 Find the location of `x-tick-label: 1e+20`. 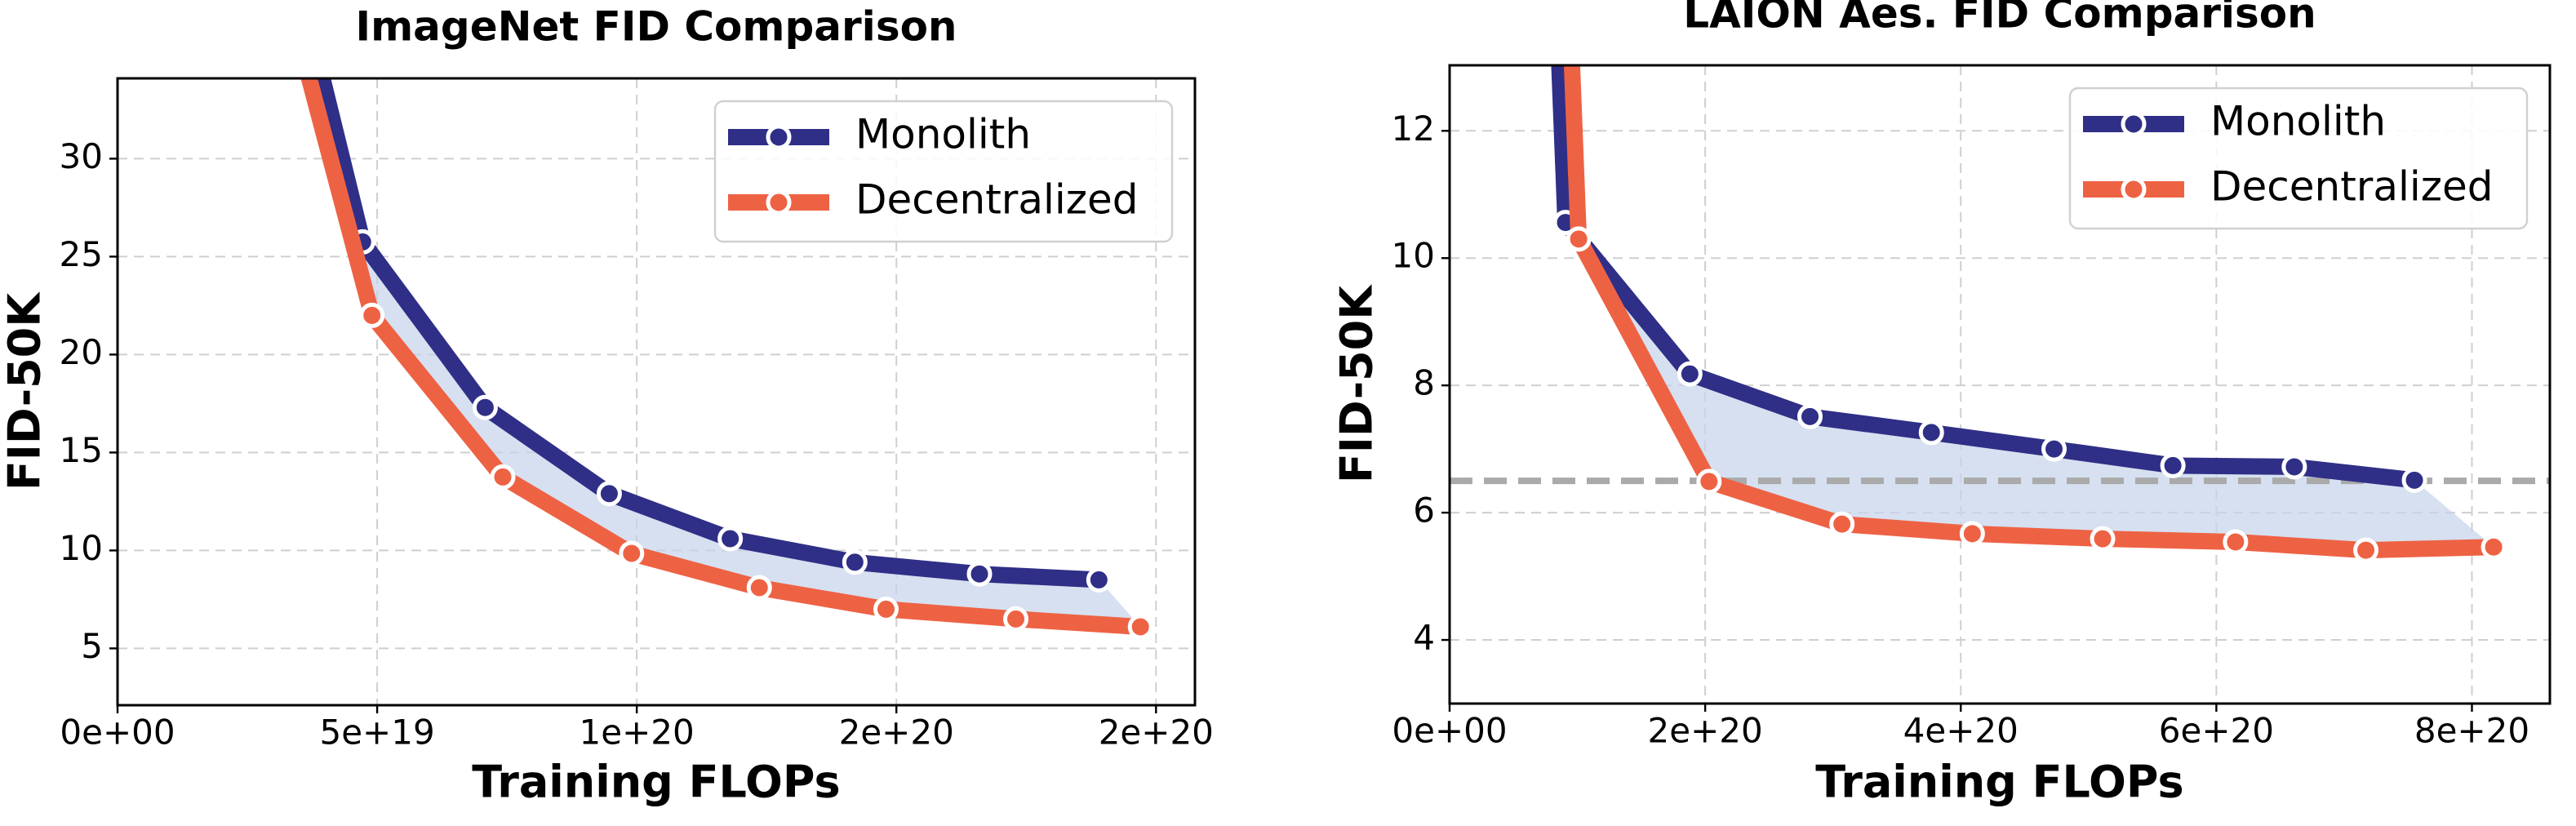

x-tick-label: 1e+20 is located at coordinates (637, 733).